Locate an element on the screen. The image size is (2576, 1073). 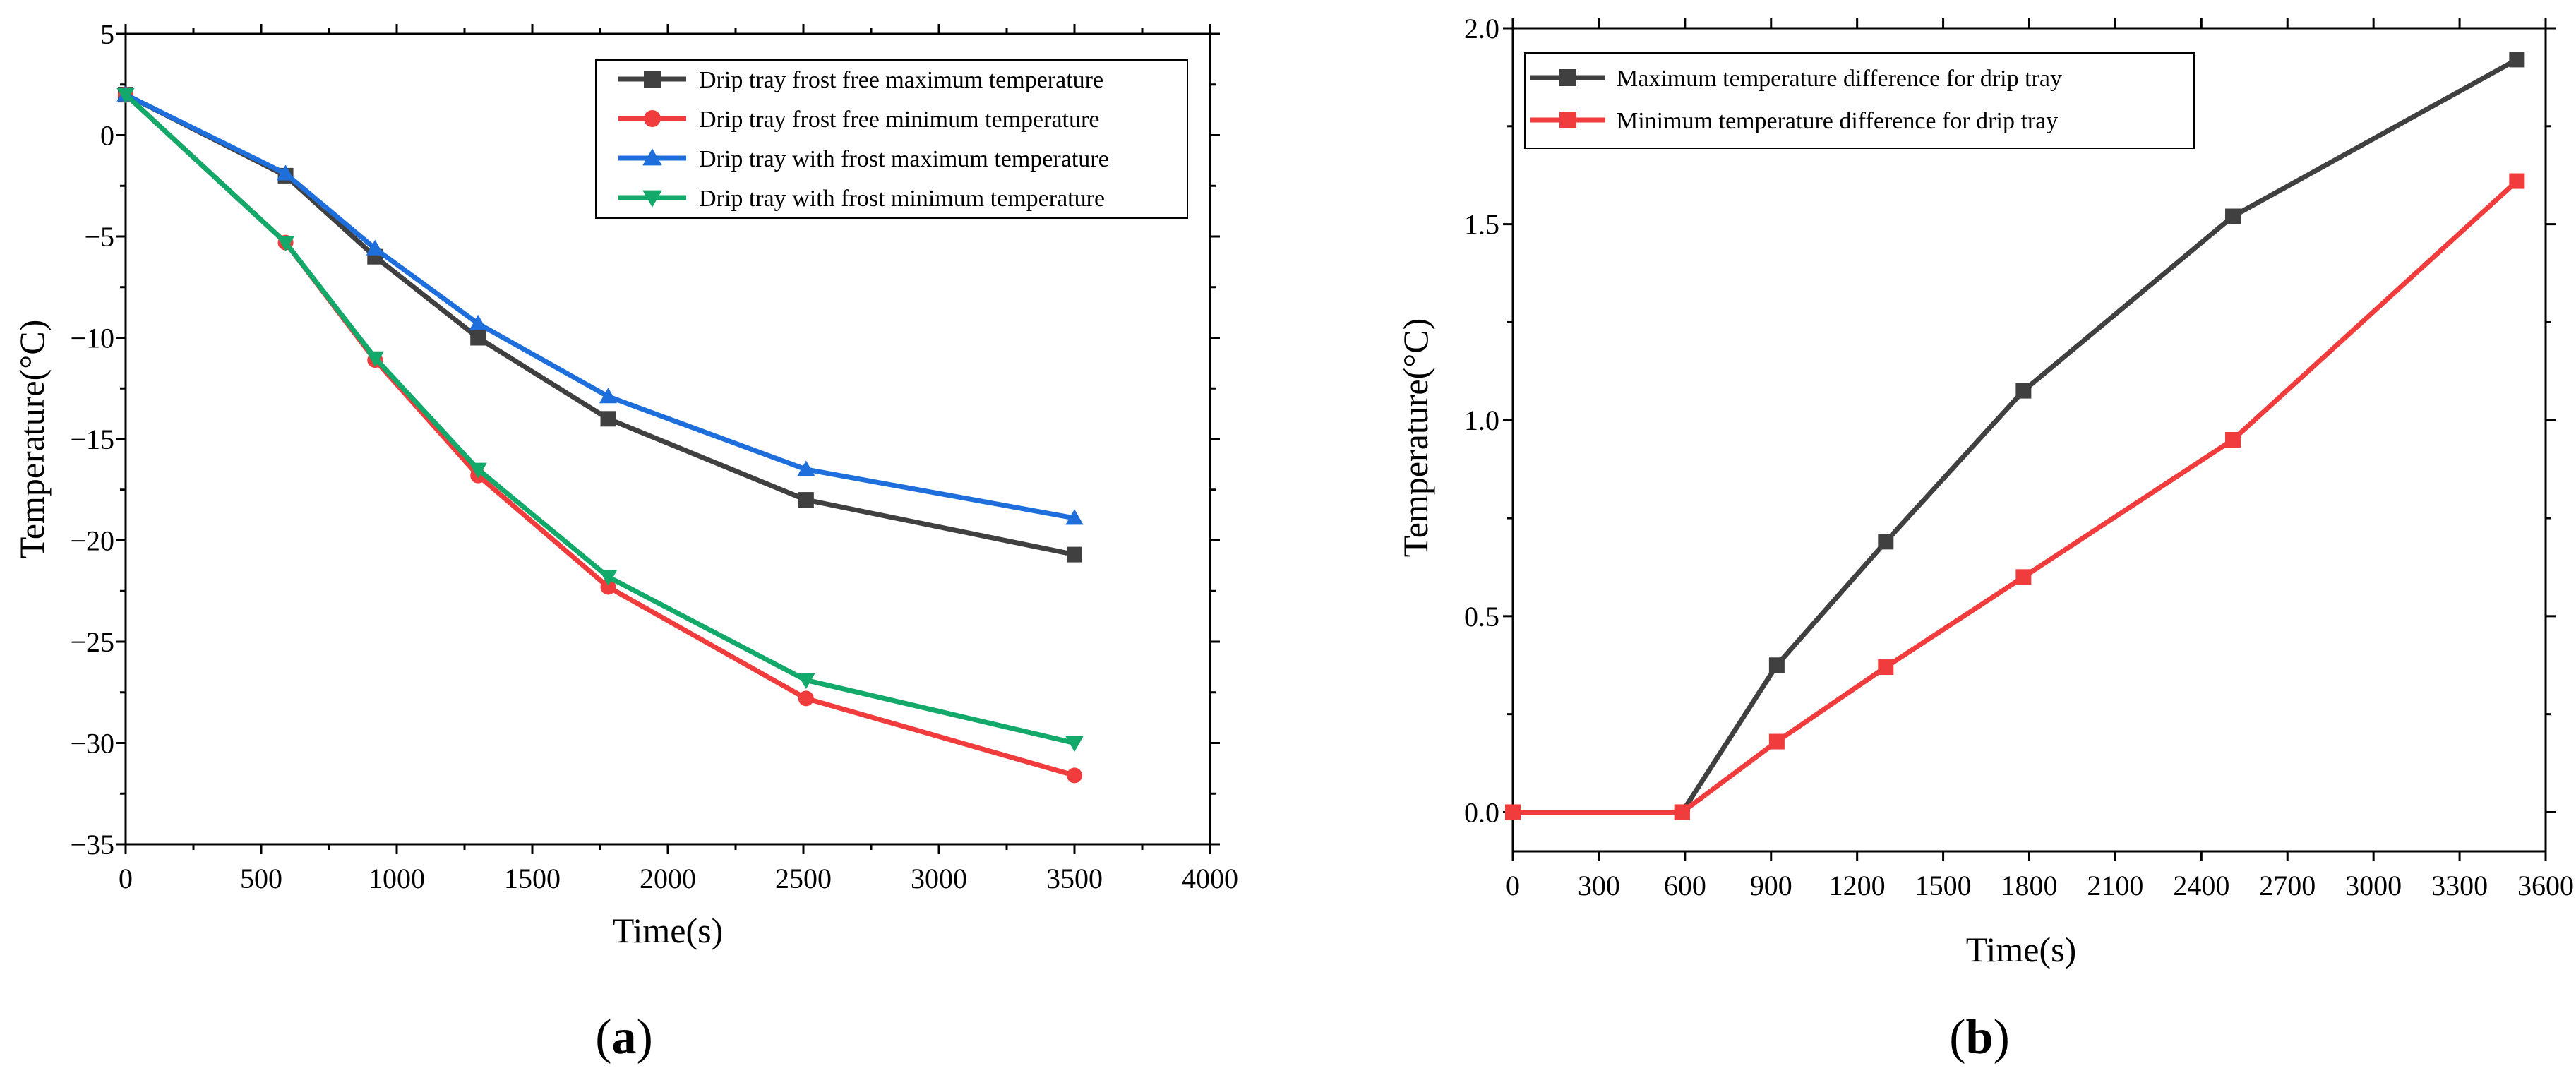
x-tick-label: 3500 is located at coordinates (1074, 878).